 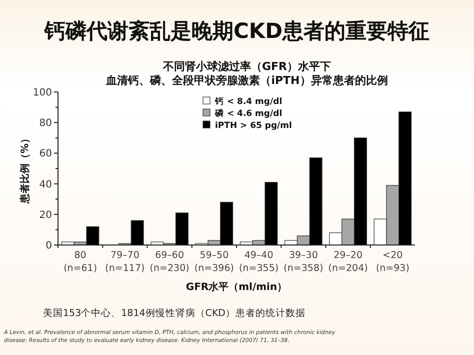 I want to click on y-tick-label: 80, so click(x=45, y=124).